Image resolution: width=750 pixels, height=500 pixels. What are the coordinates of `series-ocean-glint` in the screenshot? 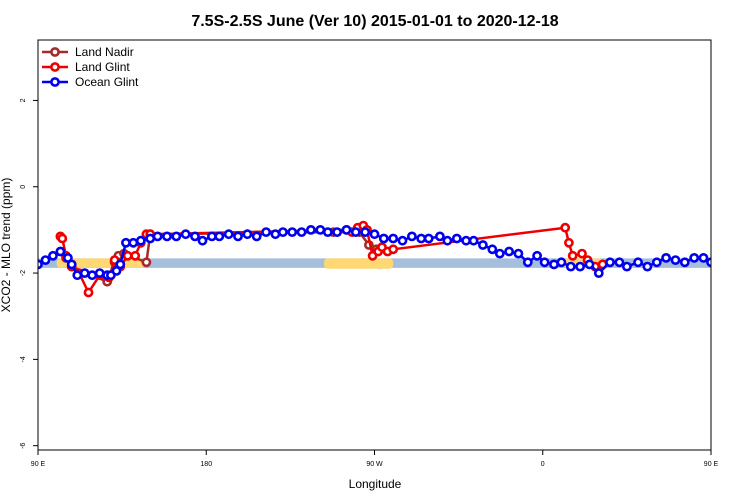 It's located at (374, 252).